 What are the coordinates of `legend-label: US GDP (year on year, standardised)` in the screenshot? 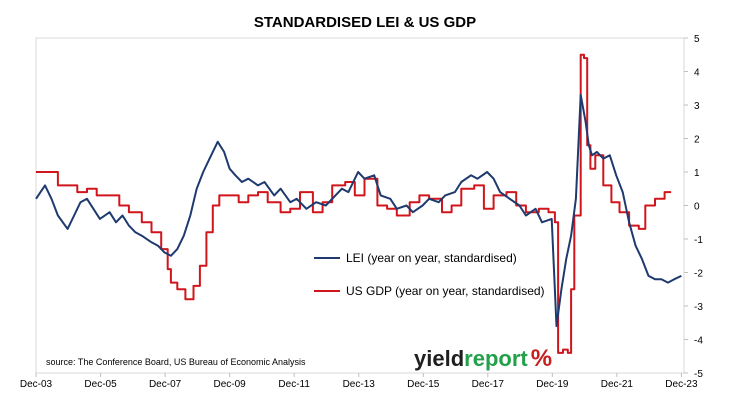 It's located at (445, 291).